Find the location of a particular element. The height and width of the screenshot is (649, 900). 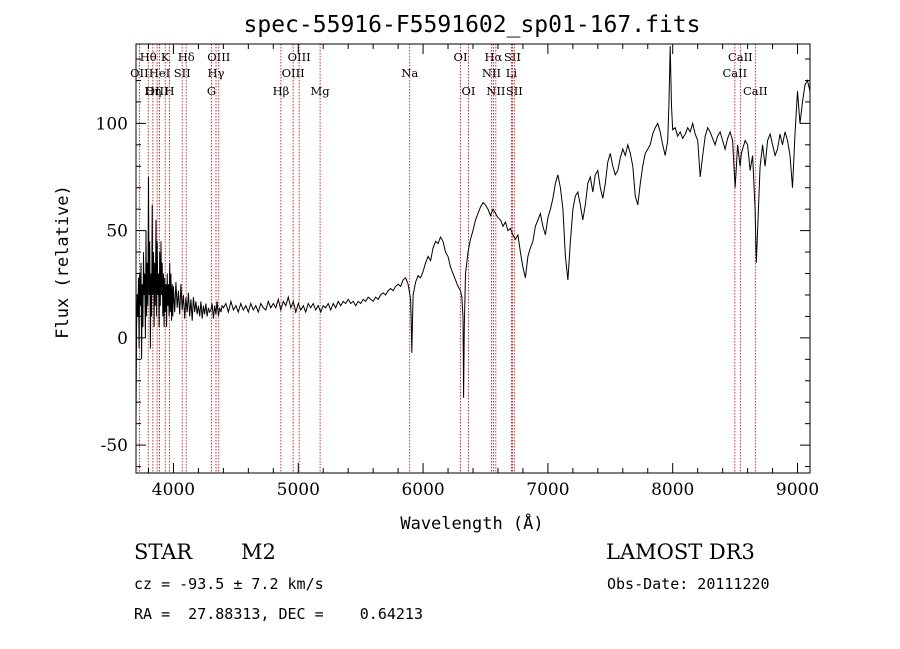

line-marker-label: H is located at coordinates (170, 91).